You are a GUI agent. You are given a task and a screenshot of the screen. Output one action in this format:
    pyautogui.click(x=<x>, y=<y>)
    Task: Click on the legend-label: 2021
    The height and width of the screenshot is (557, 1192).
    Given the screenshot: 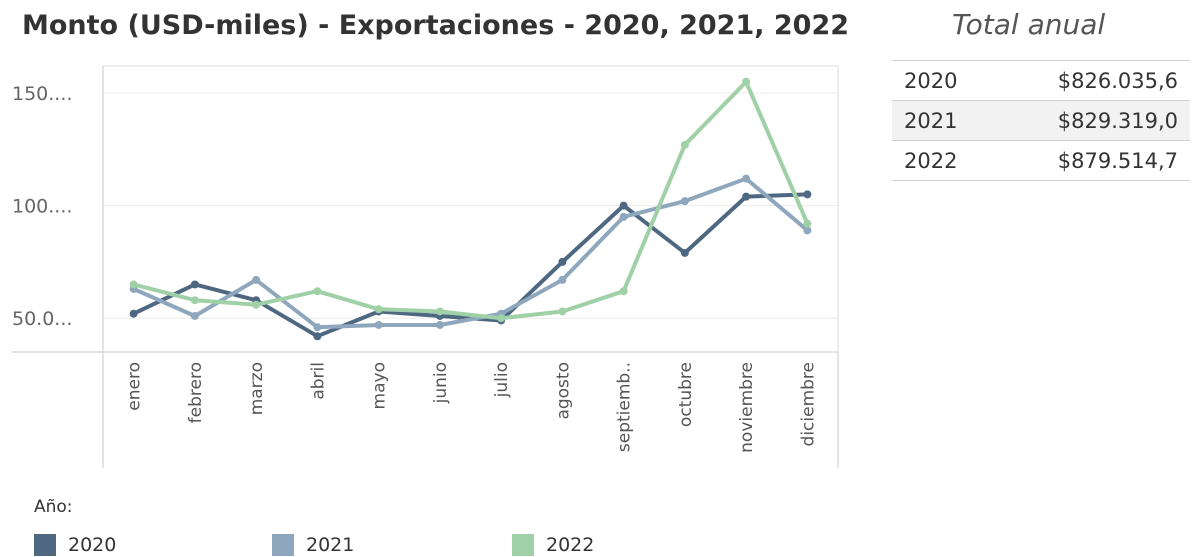 What is the action you would take?
    pyautogui.click(x=330, y=545)
    